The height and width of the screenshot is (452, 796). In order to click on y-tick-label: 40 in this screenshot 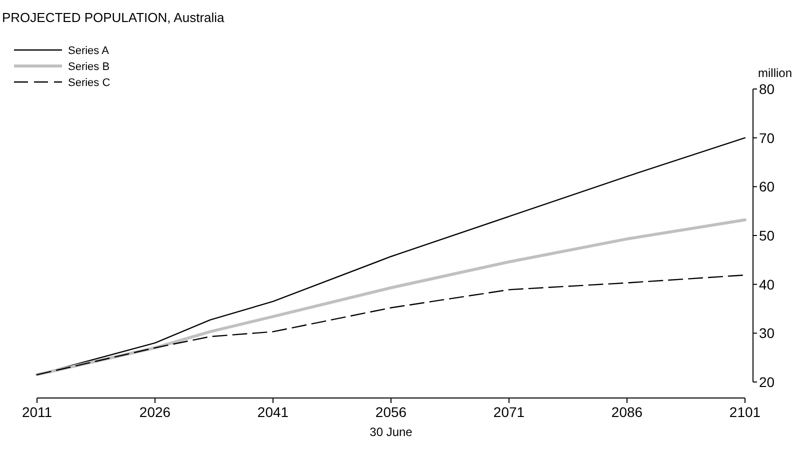, I will do `click(767, 284)`.